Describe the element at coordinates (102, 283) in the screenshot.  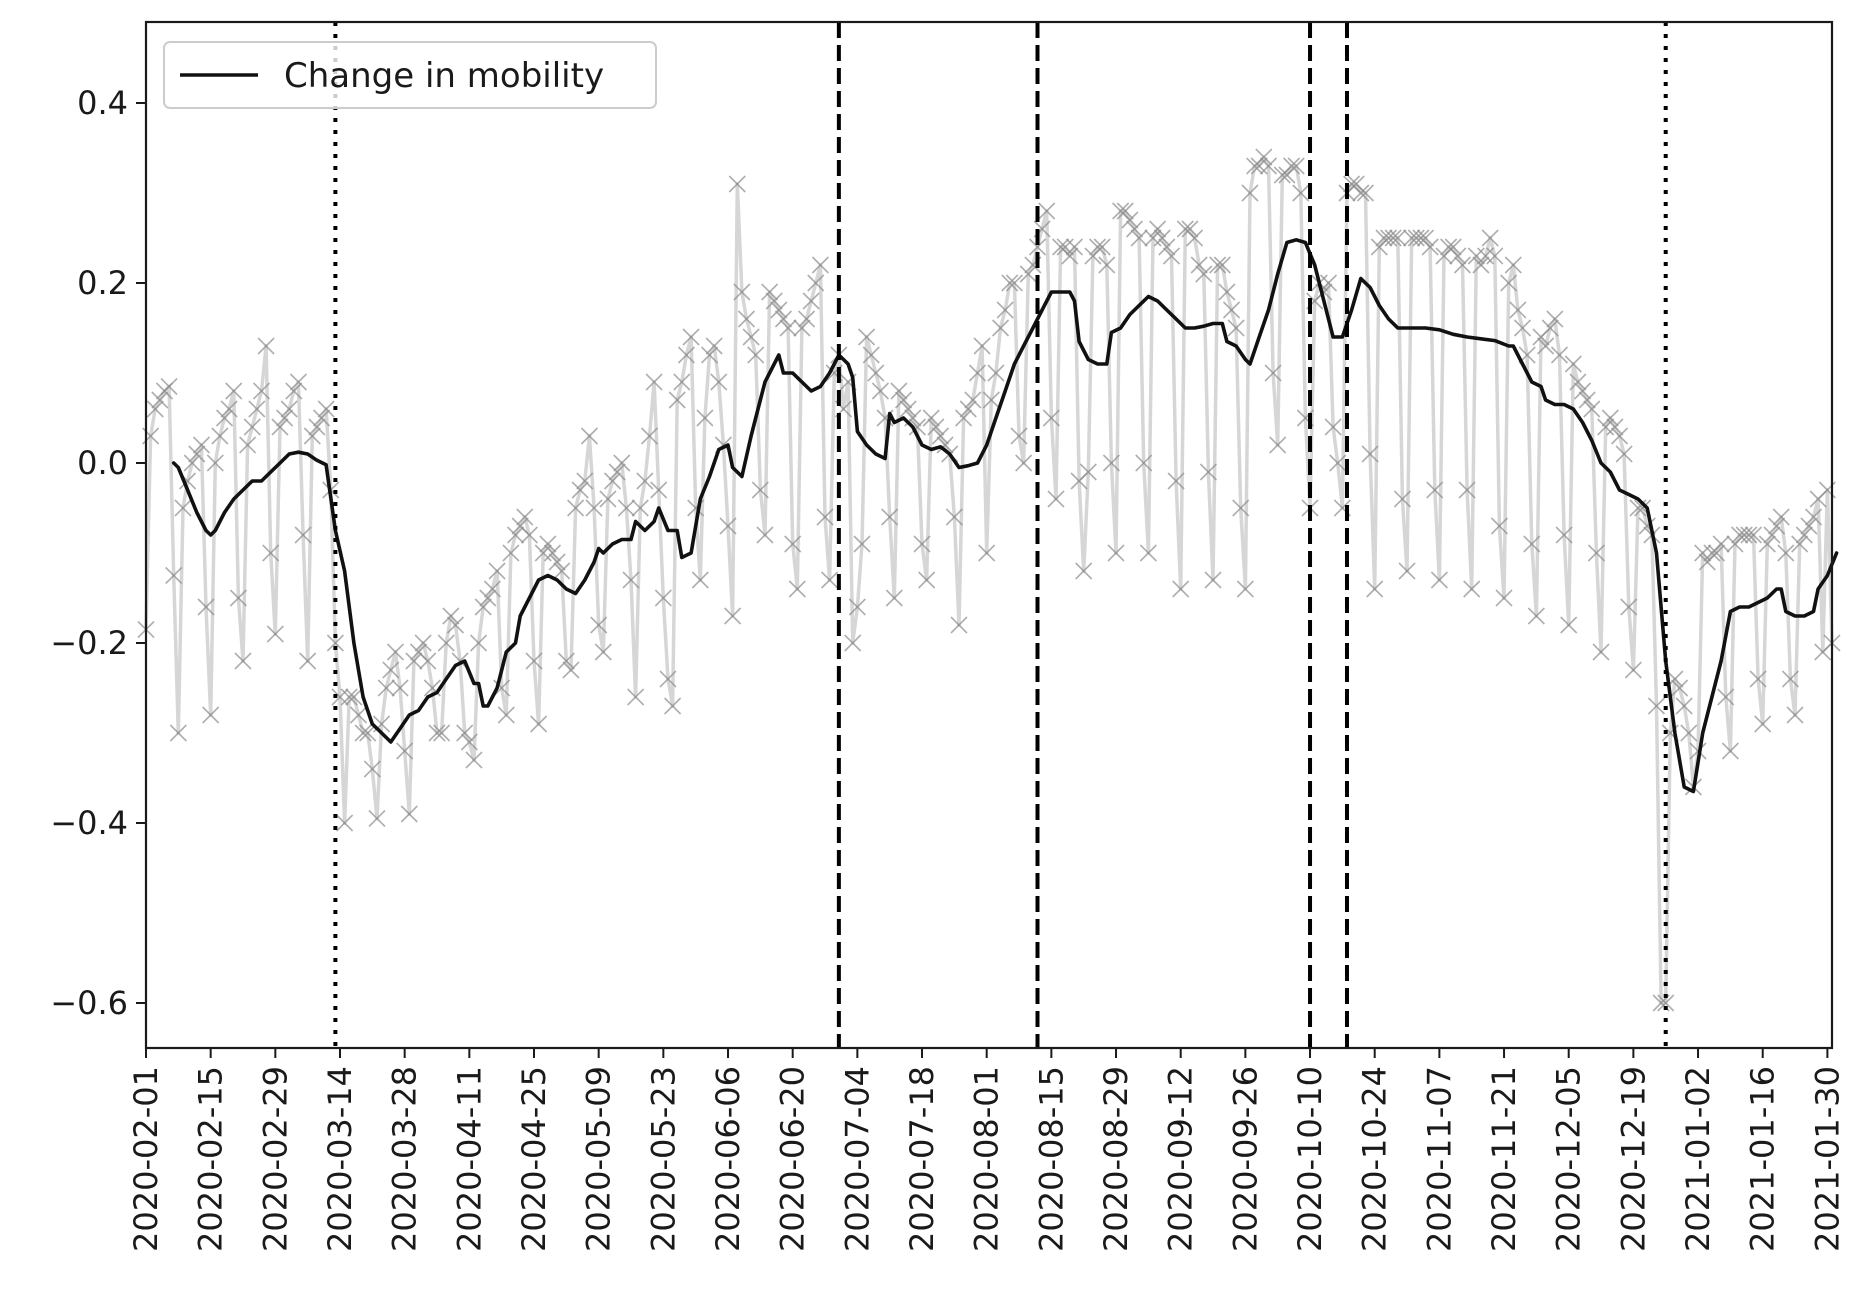
I see `y-tick-label: 0.2` at that location.